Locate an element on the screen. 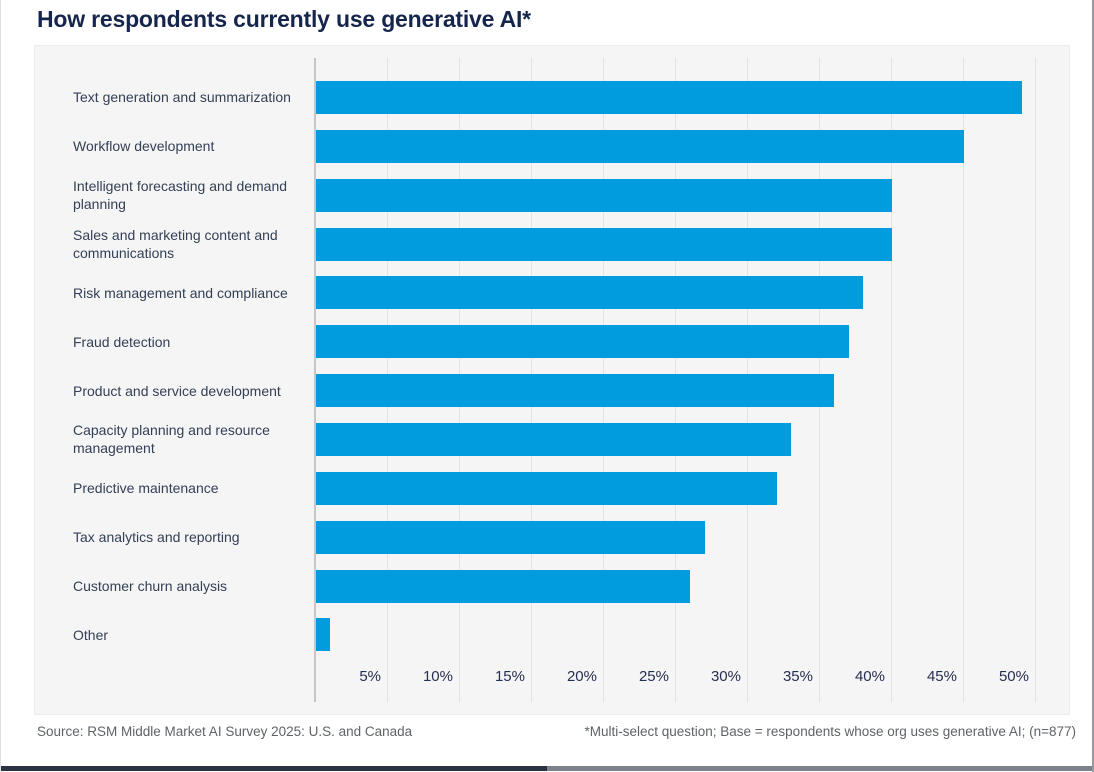  bottom-accent-bar is located at coordinates (546, 768).